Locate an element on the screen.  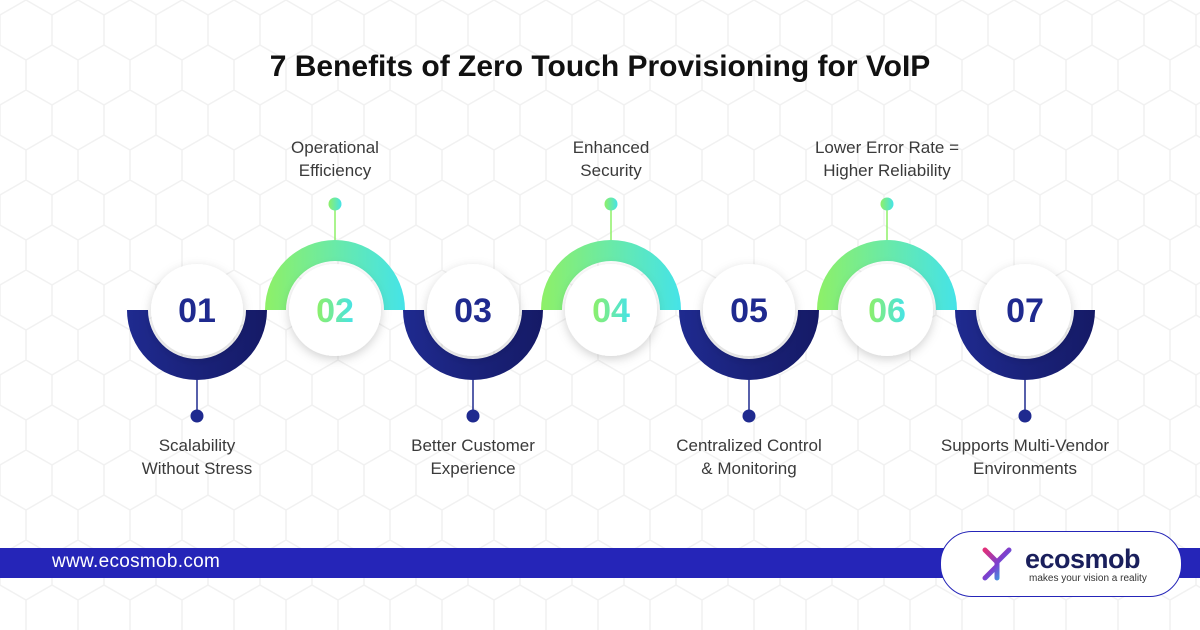
step-02-circle is located at coordinates (335, 310).